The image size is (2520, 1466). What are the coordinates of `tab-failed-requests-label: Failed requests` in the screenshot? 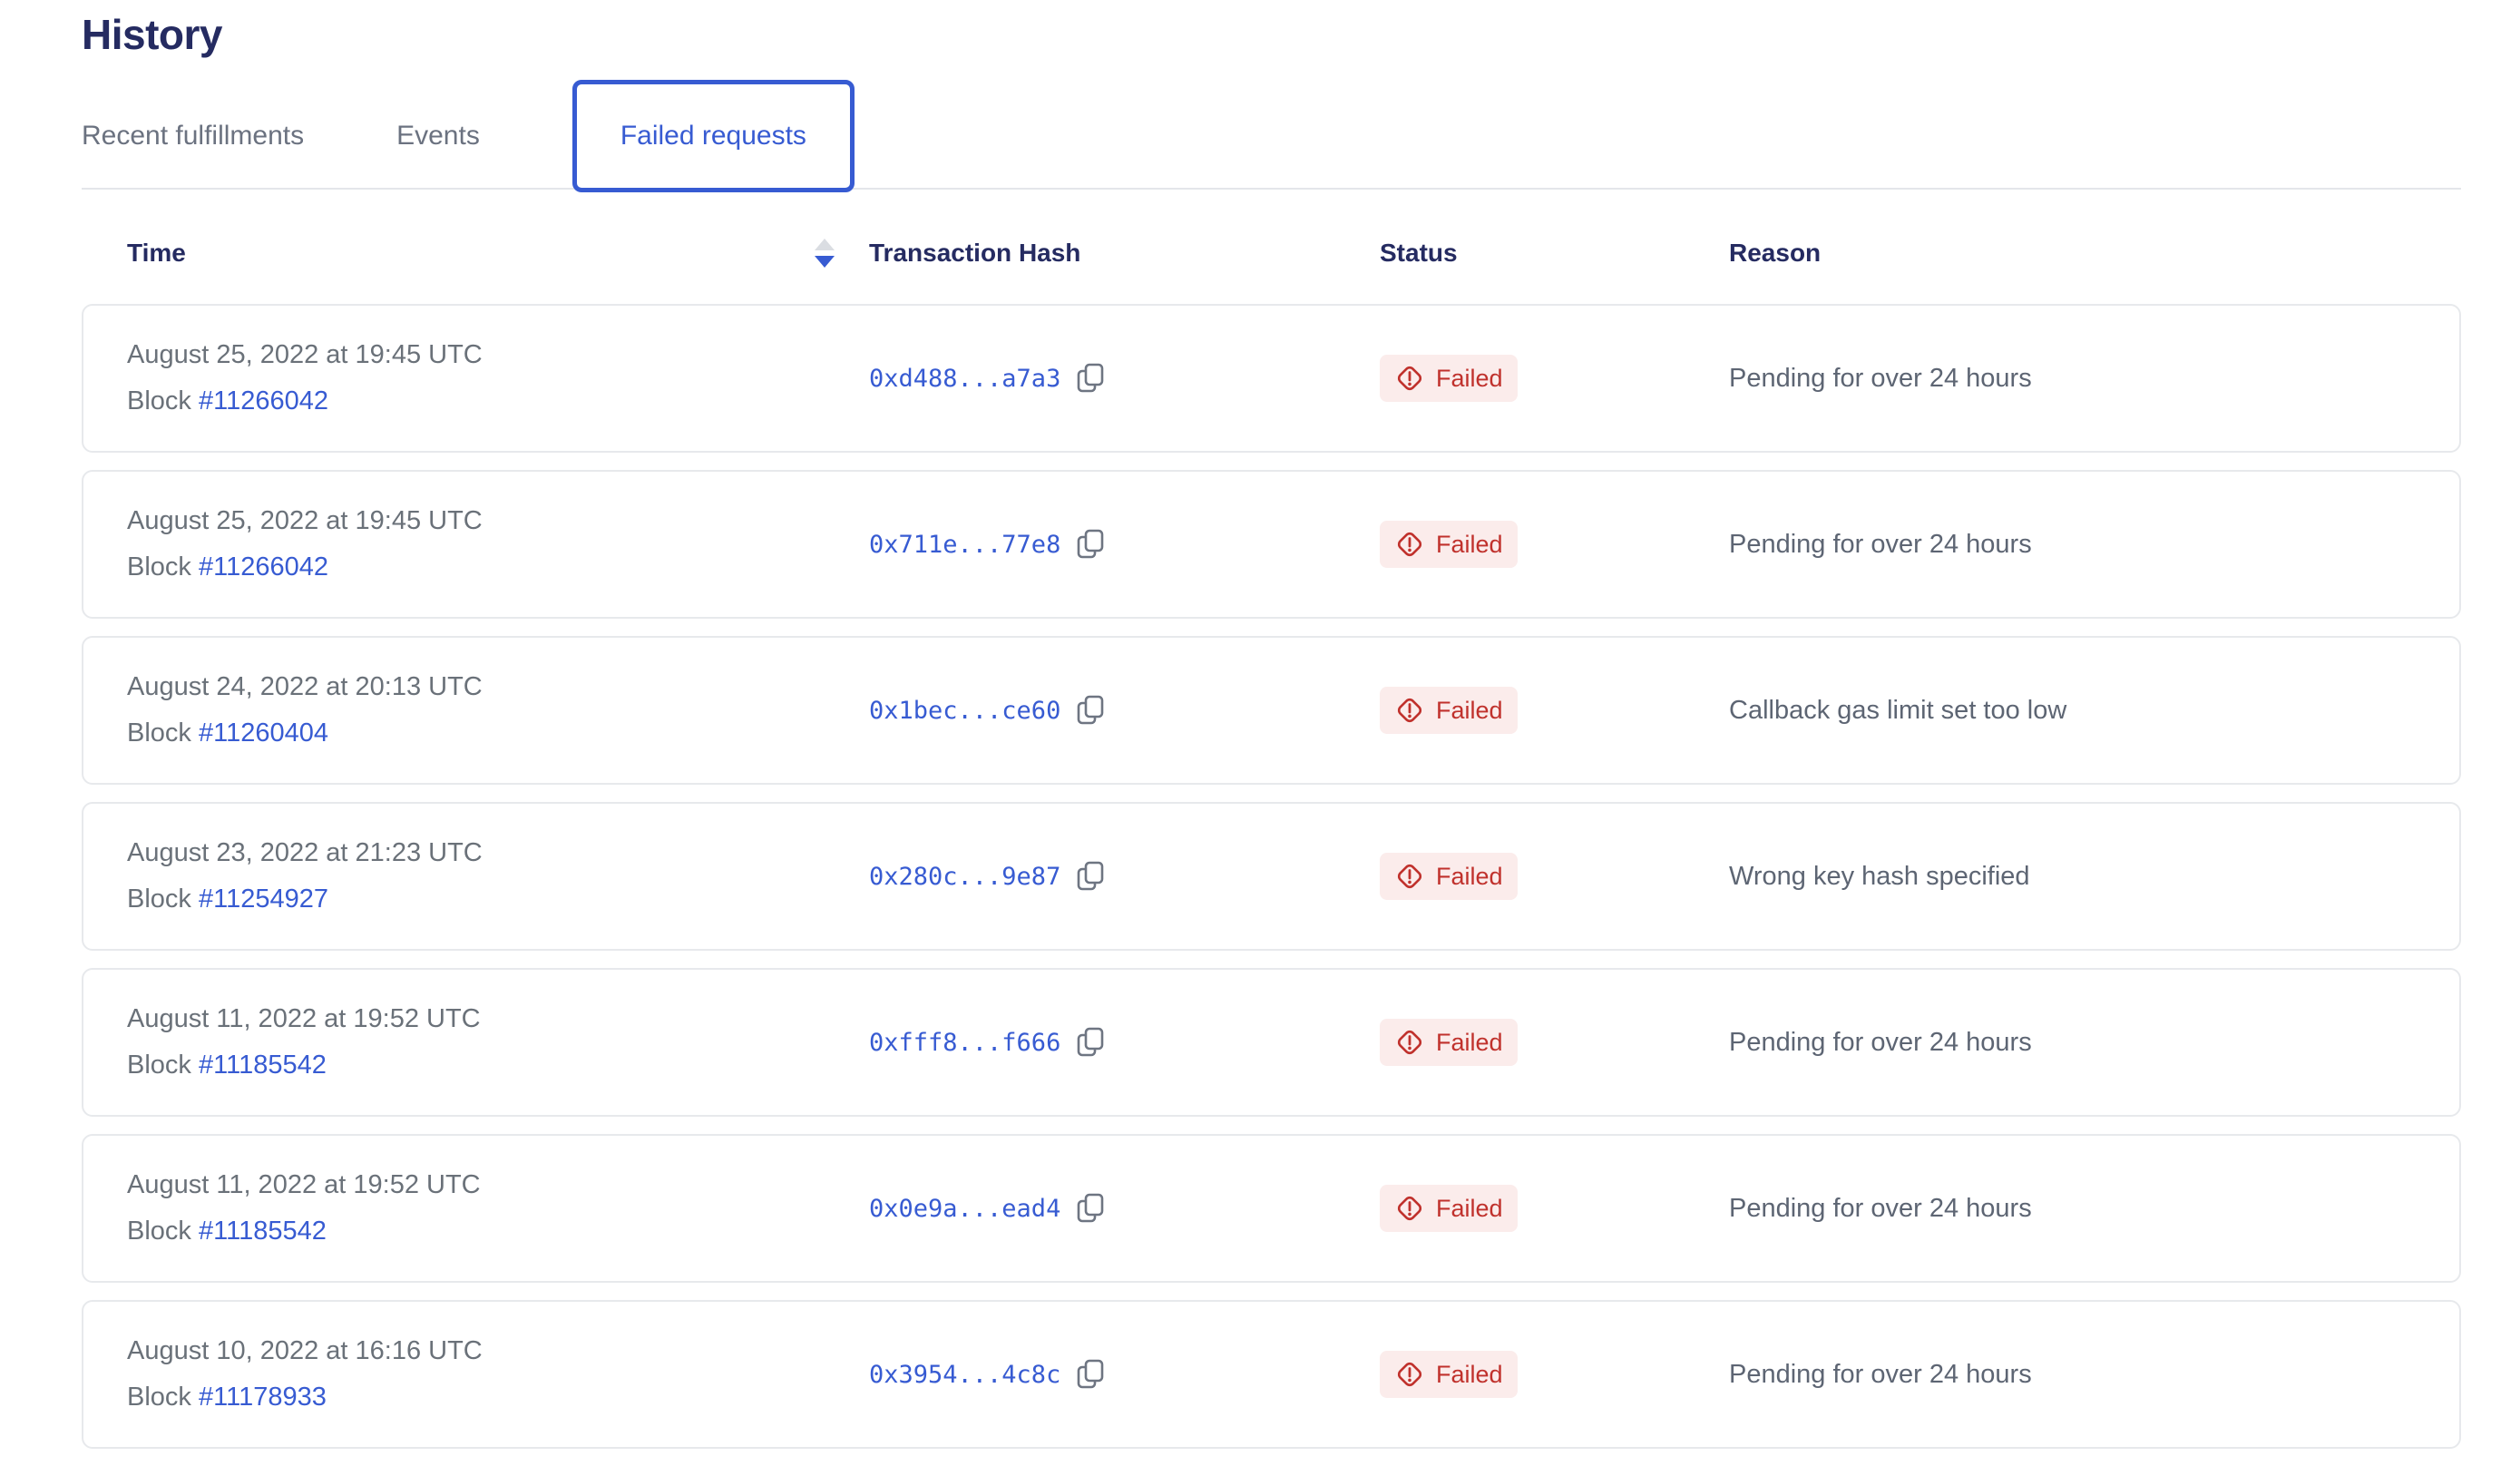 It's located at (713, 136).